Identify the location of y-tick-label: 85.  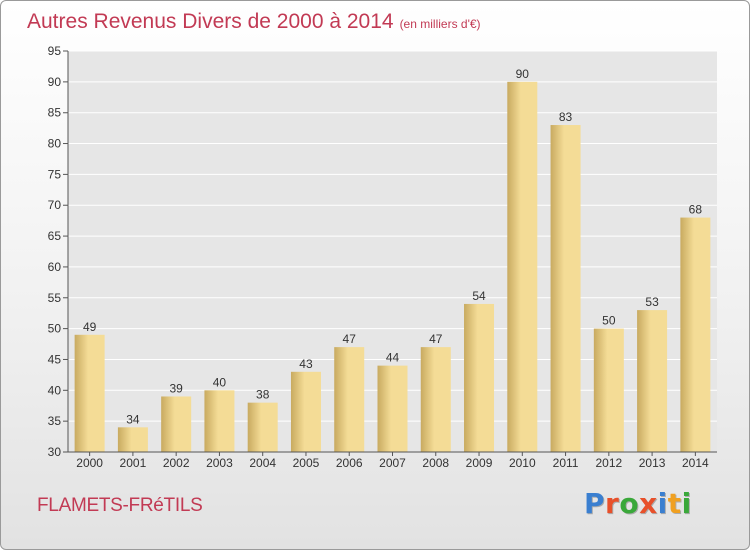
(55, 113).